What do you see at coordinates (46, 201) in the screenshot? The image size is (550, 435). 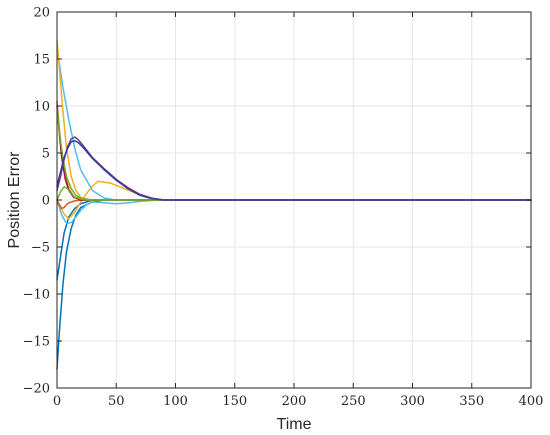 I see `y-tick-label: 0` at bounding box center [46, 201].